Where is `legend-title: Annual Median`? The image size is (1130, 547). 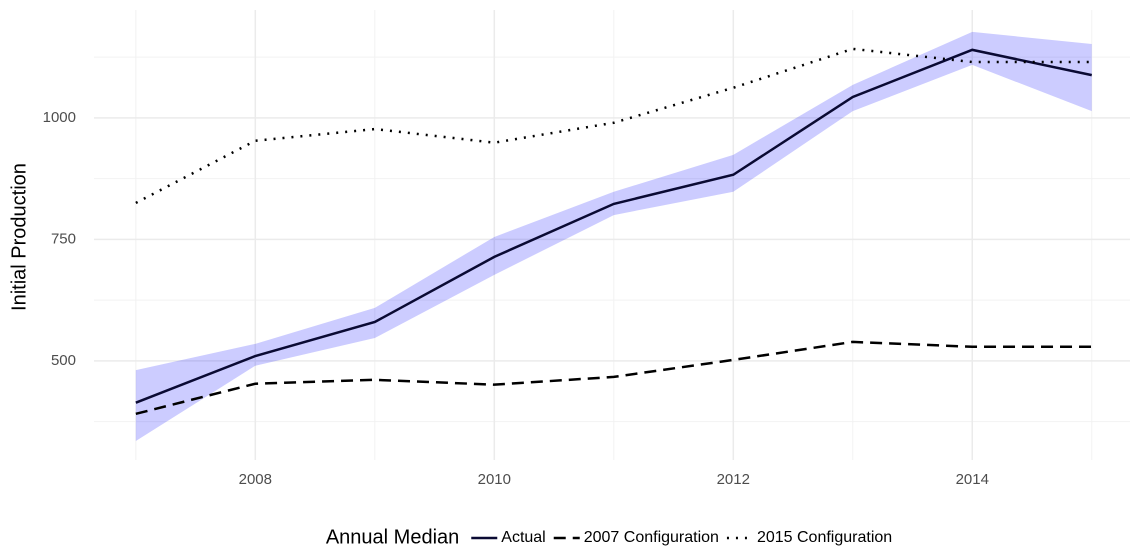 legend-title: Annual Median is located at coordinates (392, 536).